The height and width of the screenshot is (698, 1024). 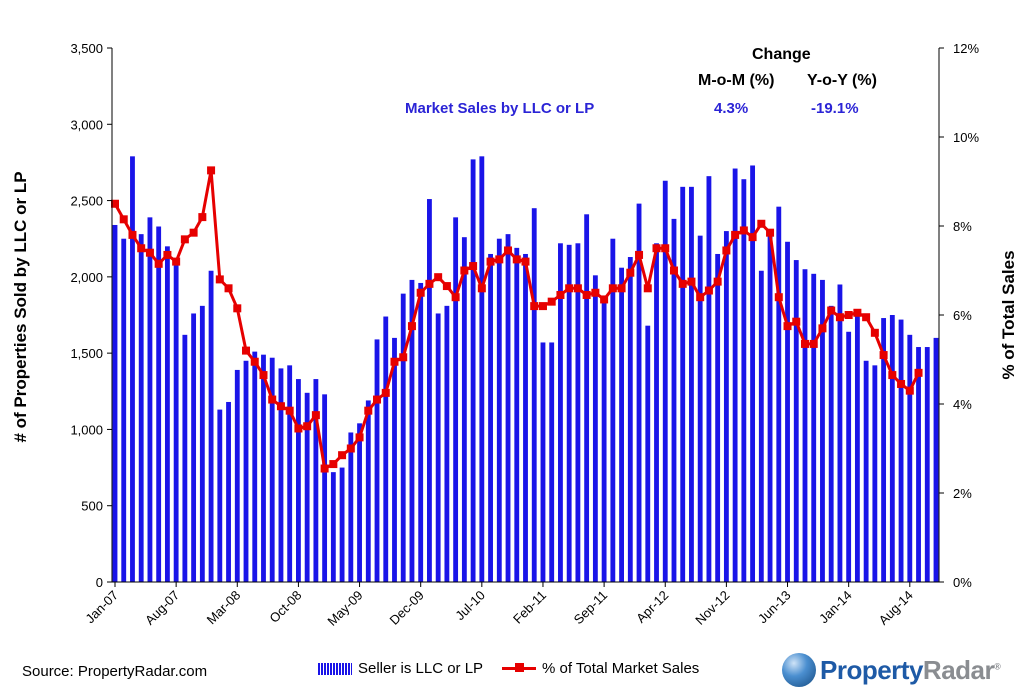 I want to click on y-tick-label: 0, so click(x=99, y=582).